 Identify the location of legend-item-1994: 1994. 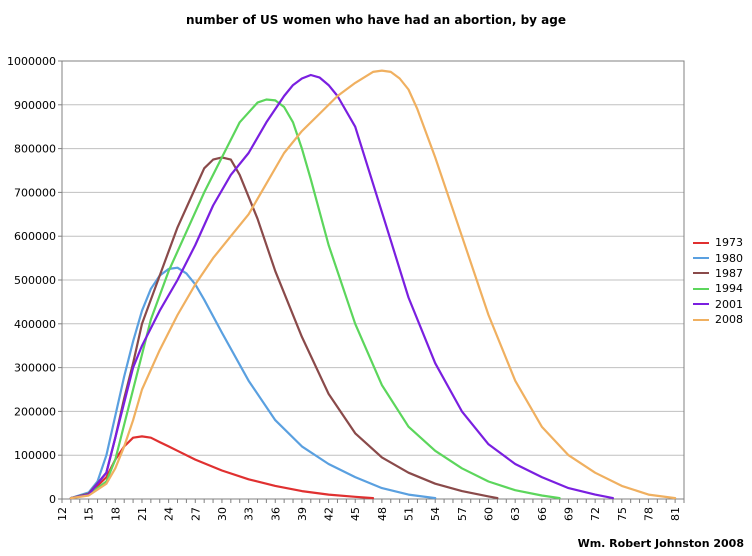
(722, 288).